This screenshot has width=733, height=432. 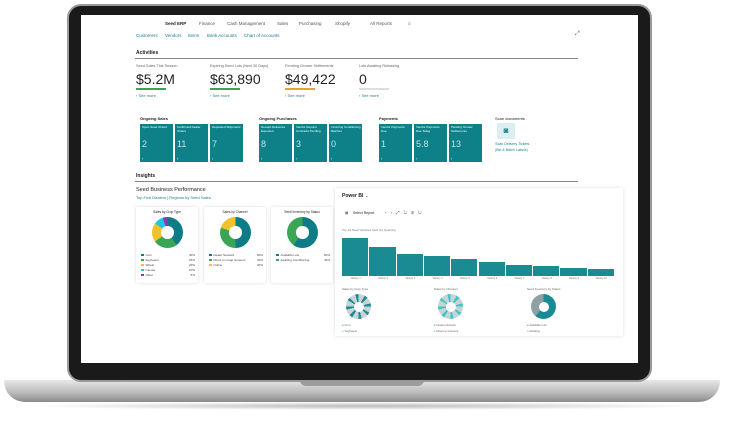 I want to click on link-bank-accounts: Bank Accounts, so click(x=222, y=35).